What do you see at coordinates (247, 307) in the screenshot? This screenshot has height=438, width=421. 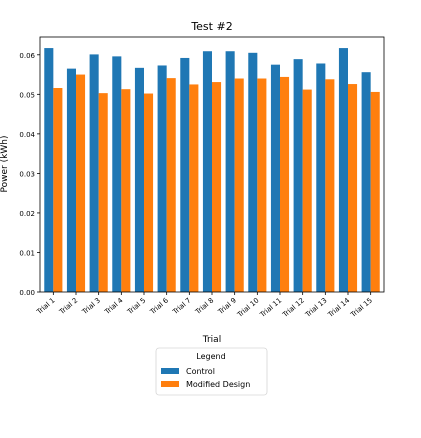 I see `x-tick-label: Trial 10` at bounding box center [247, 307].